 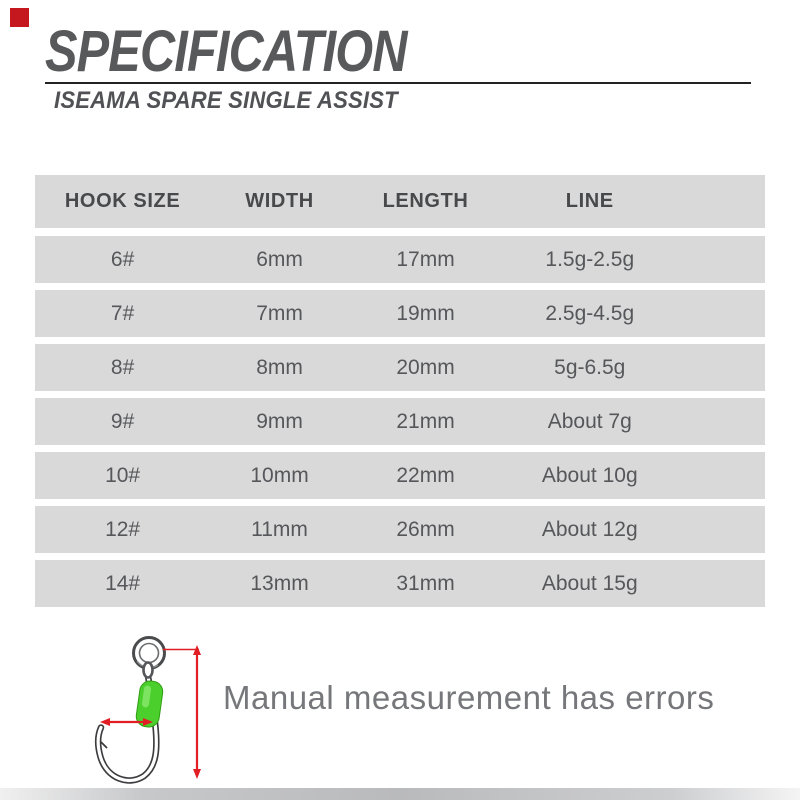 I want to click on table-cell: About 12g, so click(x=589, y=529).